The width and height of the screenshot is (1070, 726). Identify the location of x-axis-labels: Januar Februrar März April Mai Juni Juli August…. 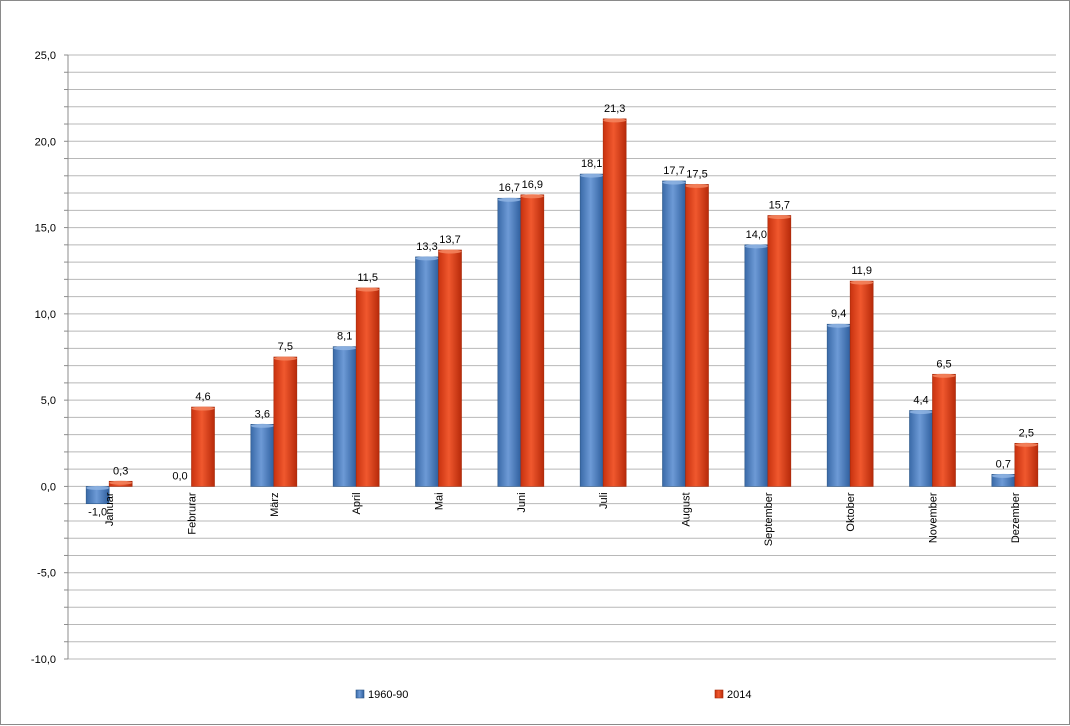
(563, 519).